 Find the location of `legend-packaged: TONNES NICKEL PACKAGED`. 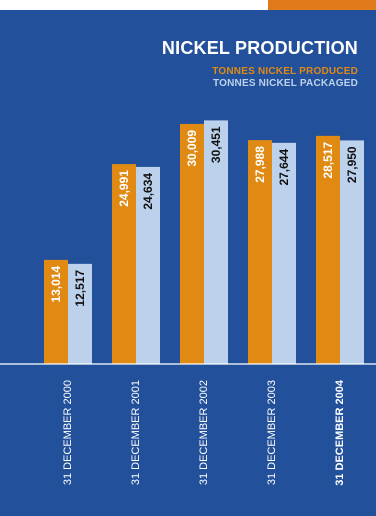

legend-packaged: TONNES NICKEL PACKAGED is located at coordinates (285, 83).